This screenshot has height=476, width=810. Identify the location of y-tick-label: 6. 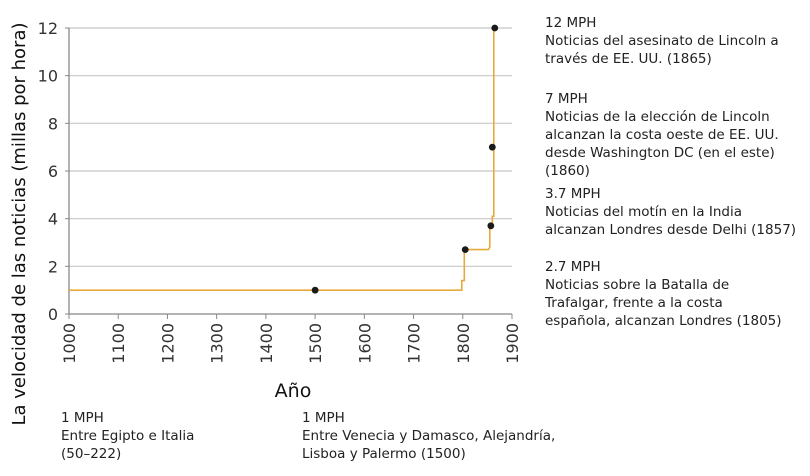
(53, 171).